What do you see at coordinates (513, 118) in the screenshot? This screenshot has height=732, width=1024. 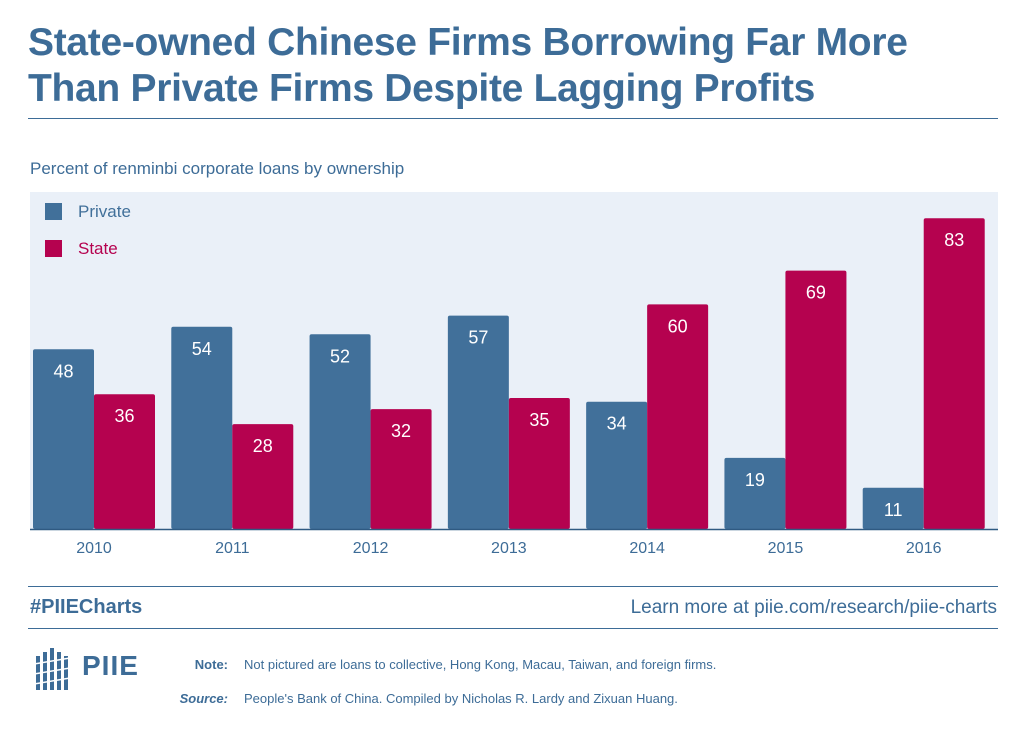 I see `title-divider` at bounding box center [513, 118].